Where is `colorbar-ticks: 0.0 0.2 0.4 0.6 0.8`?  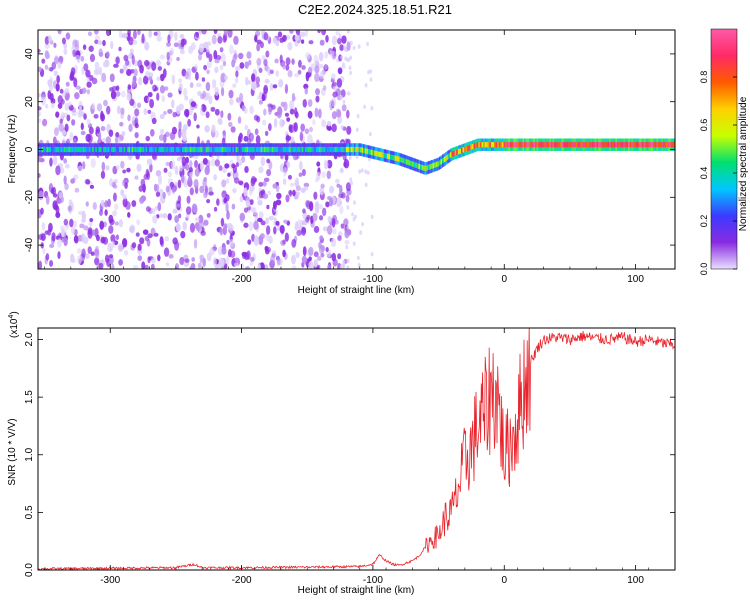
colorbar-ticks: 0.0 0.2 0.4 0.6 0.8 is located at coordinates (718, 173).